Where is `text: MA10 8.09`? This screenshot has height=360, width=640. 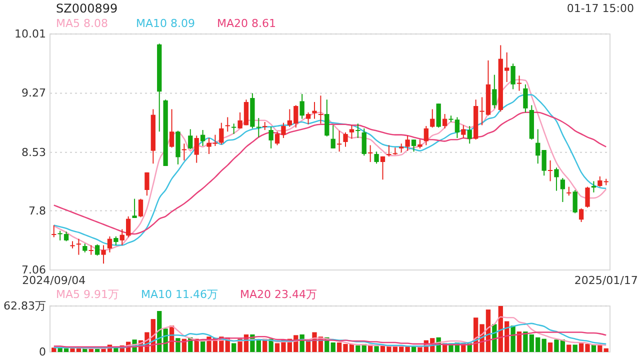
text: MA10 8.09 is located at coordinates (166, 23).